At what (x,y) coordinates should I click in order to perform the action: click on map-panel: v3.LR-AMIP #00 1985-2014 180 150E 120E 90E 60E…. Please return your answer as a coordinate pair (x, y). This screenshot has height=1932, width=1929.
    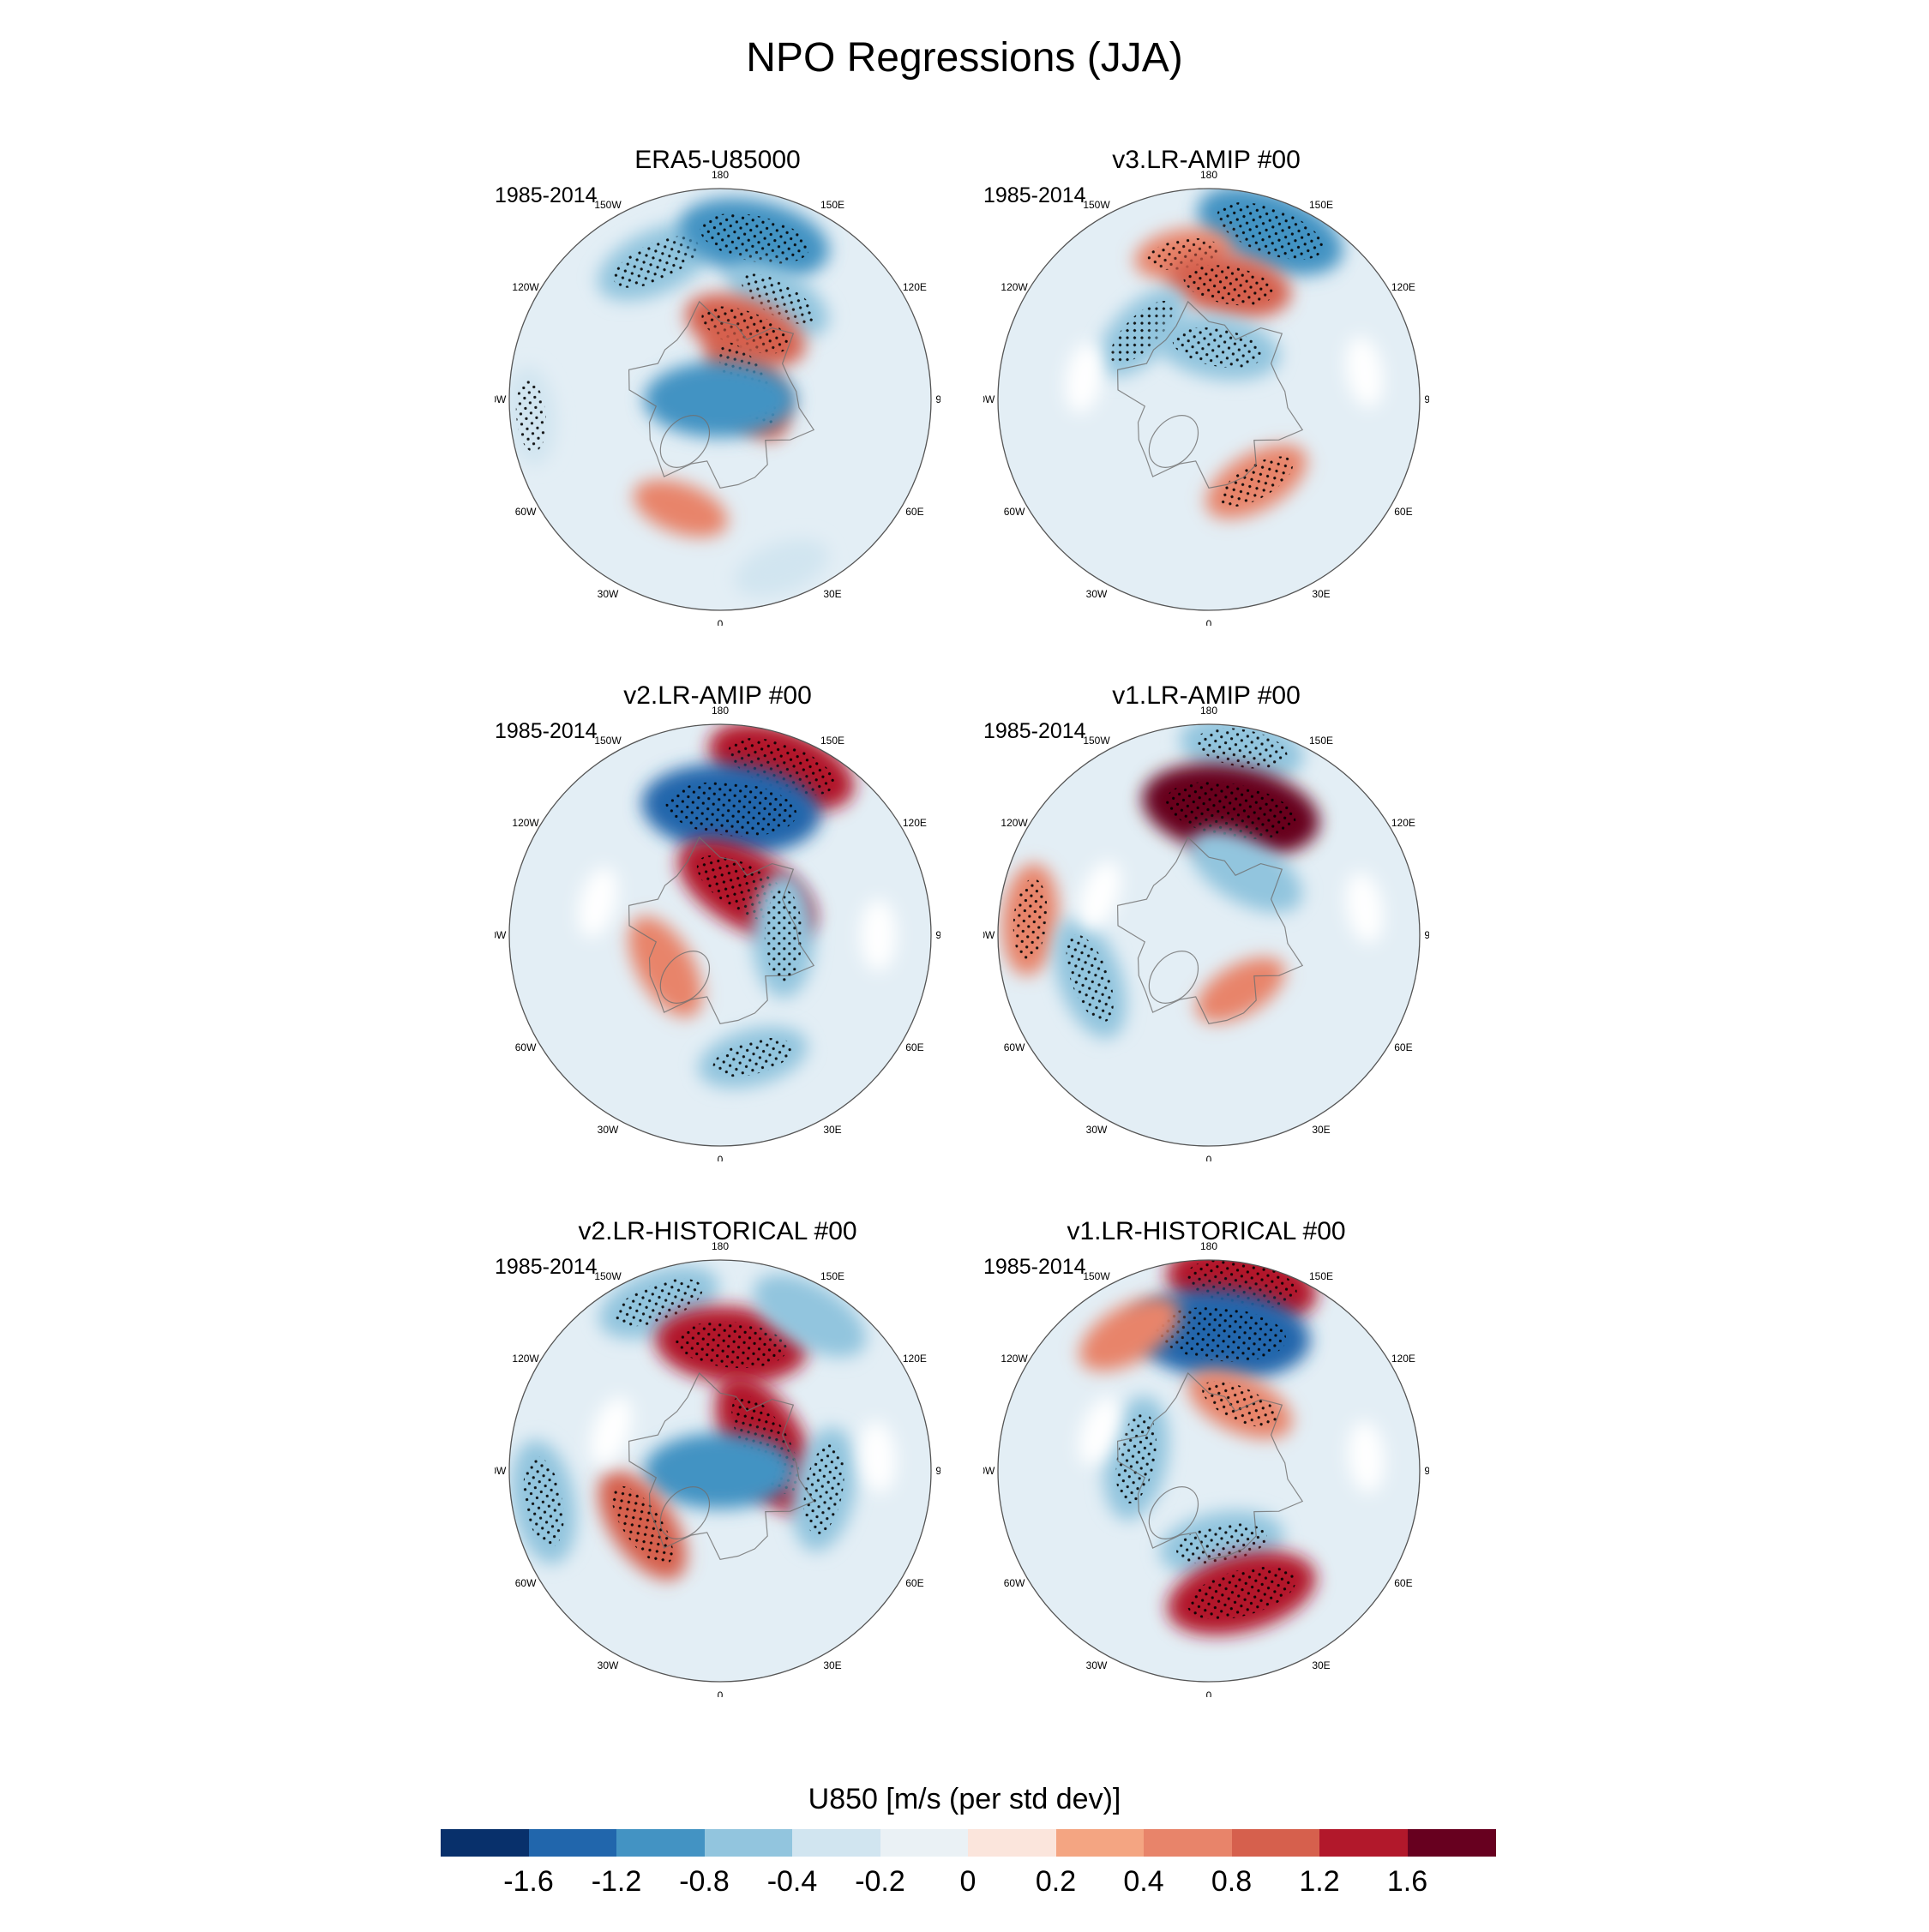
    Looking at the image, I should click on (1206, 386).